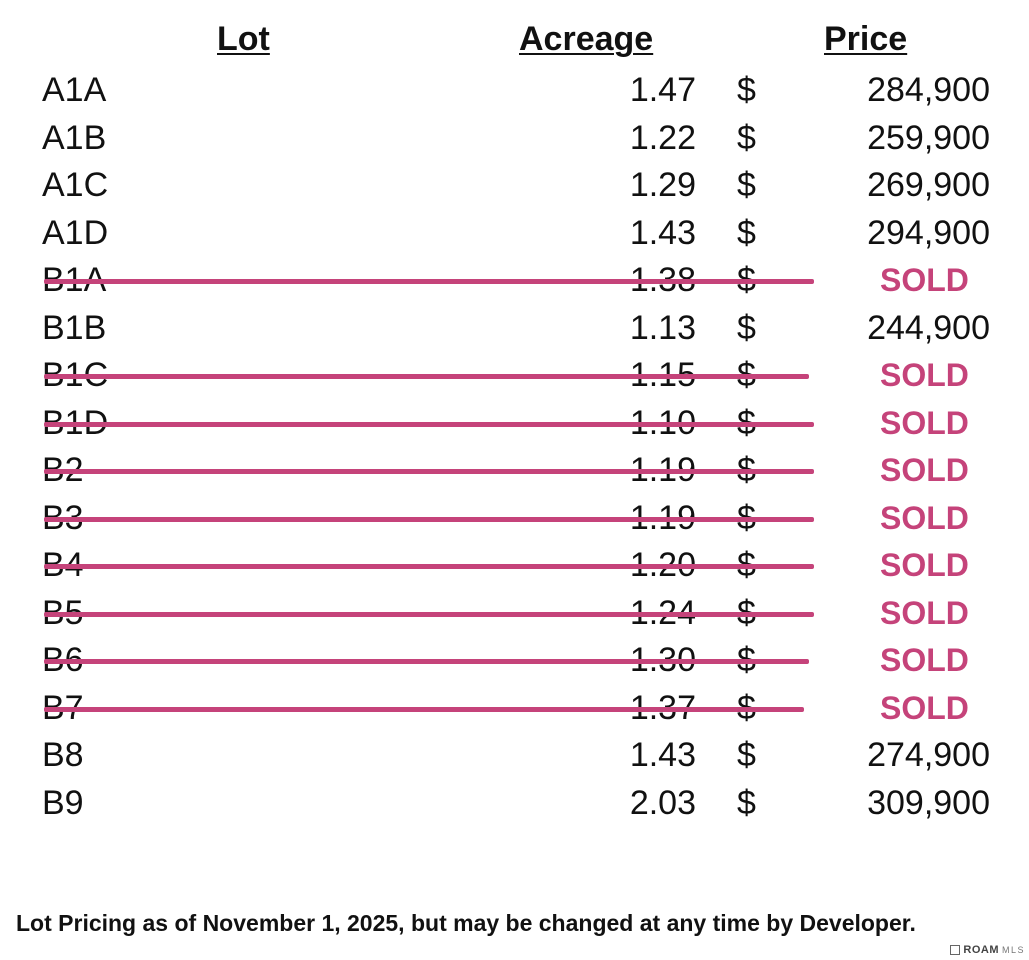 The width and height of the screenshot is (1029, 960). What do you see at coordinates (928, 755) in the screenshot?
I see `lot-price: 274,900` at bounding box center [928, 755].